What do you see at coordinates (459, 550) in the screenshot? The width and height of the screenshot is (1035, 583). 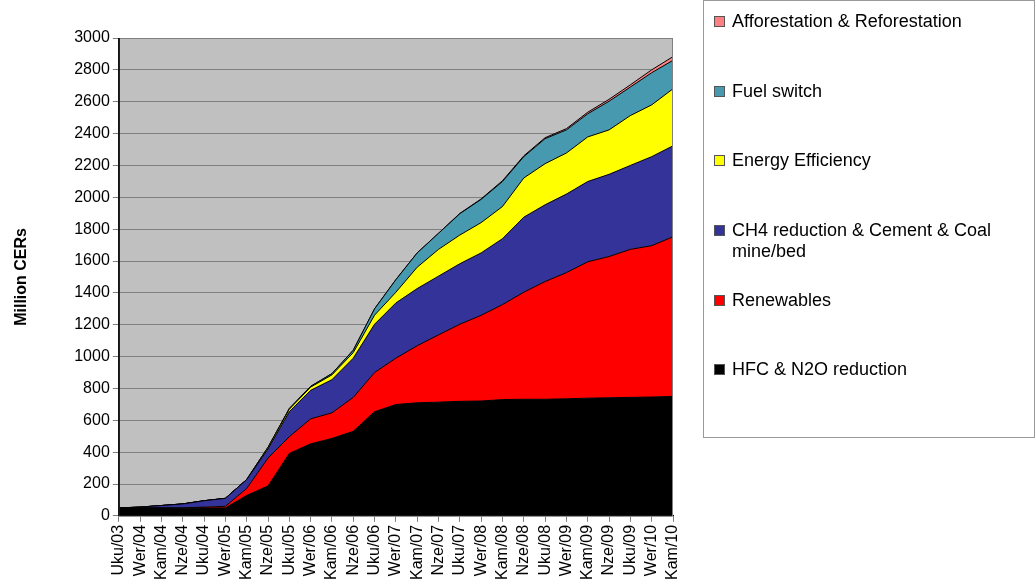 I see `x-tick-label: Uku/07` at bounding box center [459, 550].